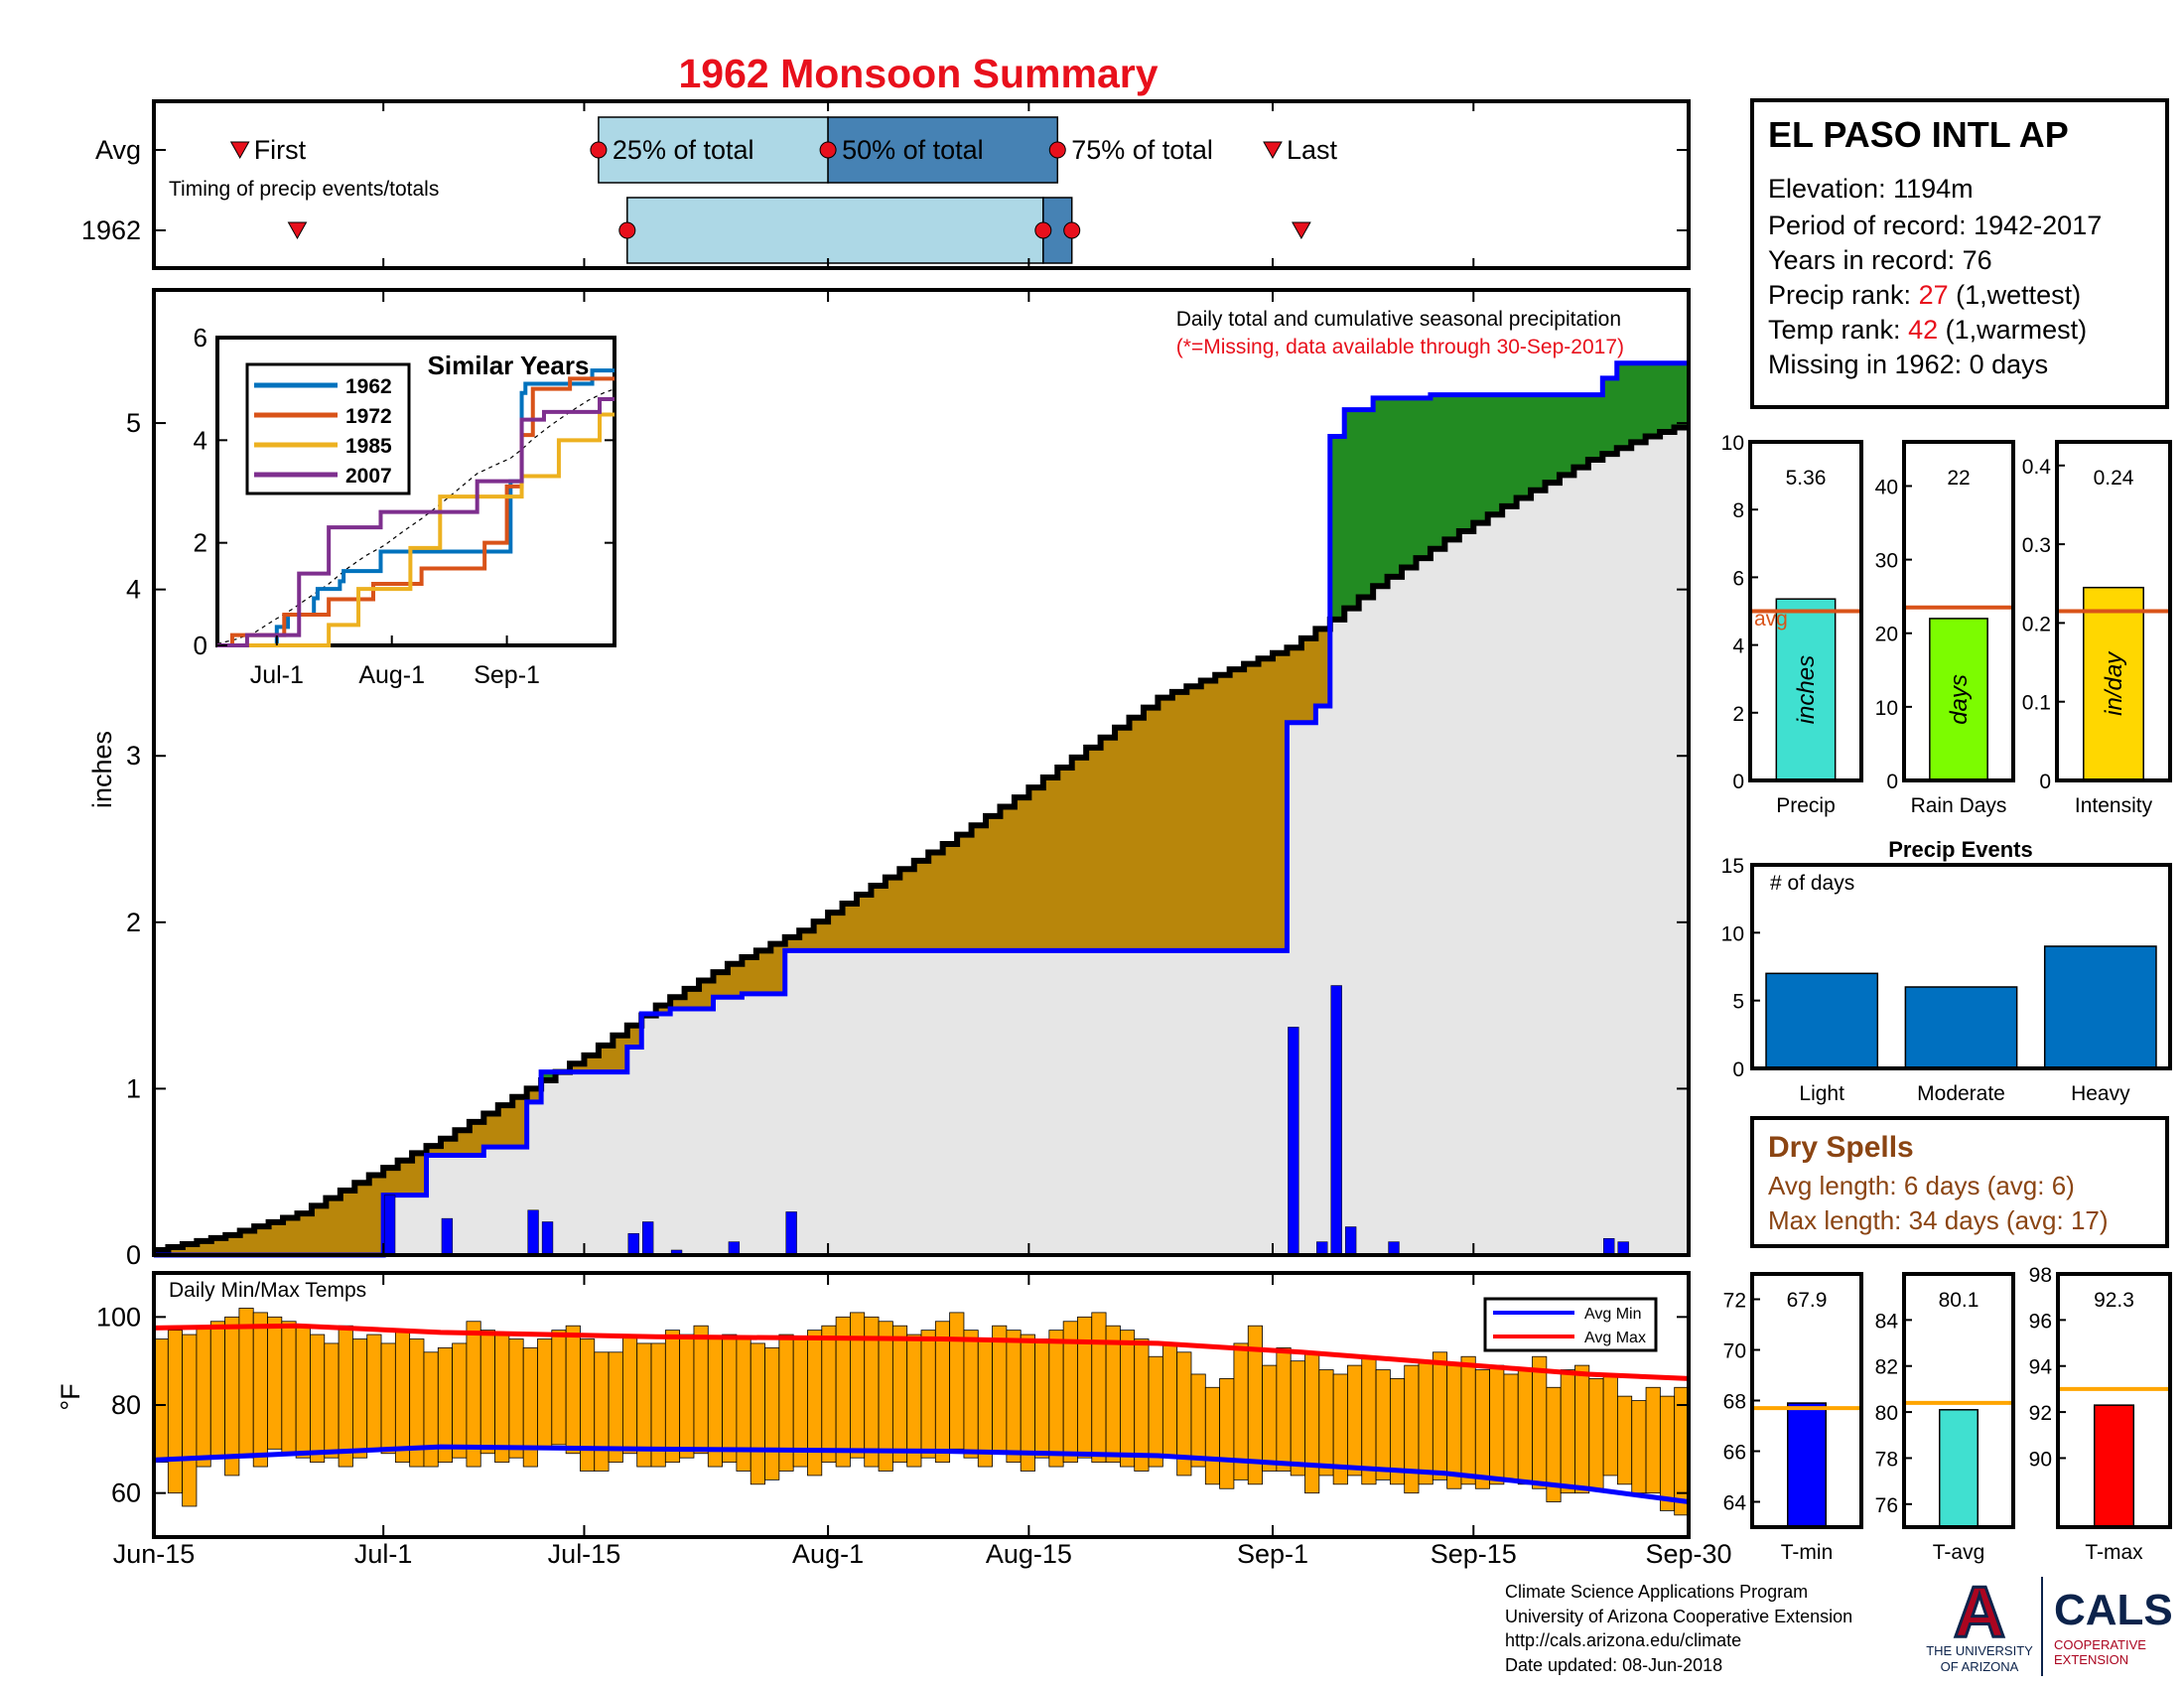  What do you see at coordinates (1886, 708) in the screenshot?
I see `y-tick-label: 10` at bounding box center [1886, 708].